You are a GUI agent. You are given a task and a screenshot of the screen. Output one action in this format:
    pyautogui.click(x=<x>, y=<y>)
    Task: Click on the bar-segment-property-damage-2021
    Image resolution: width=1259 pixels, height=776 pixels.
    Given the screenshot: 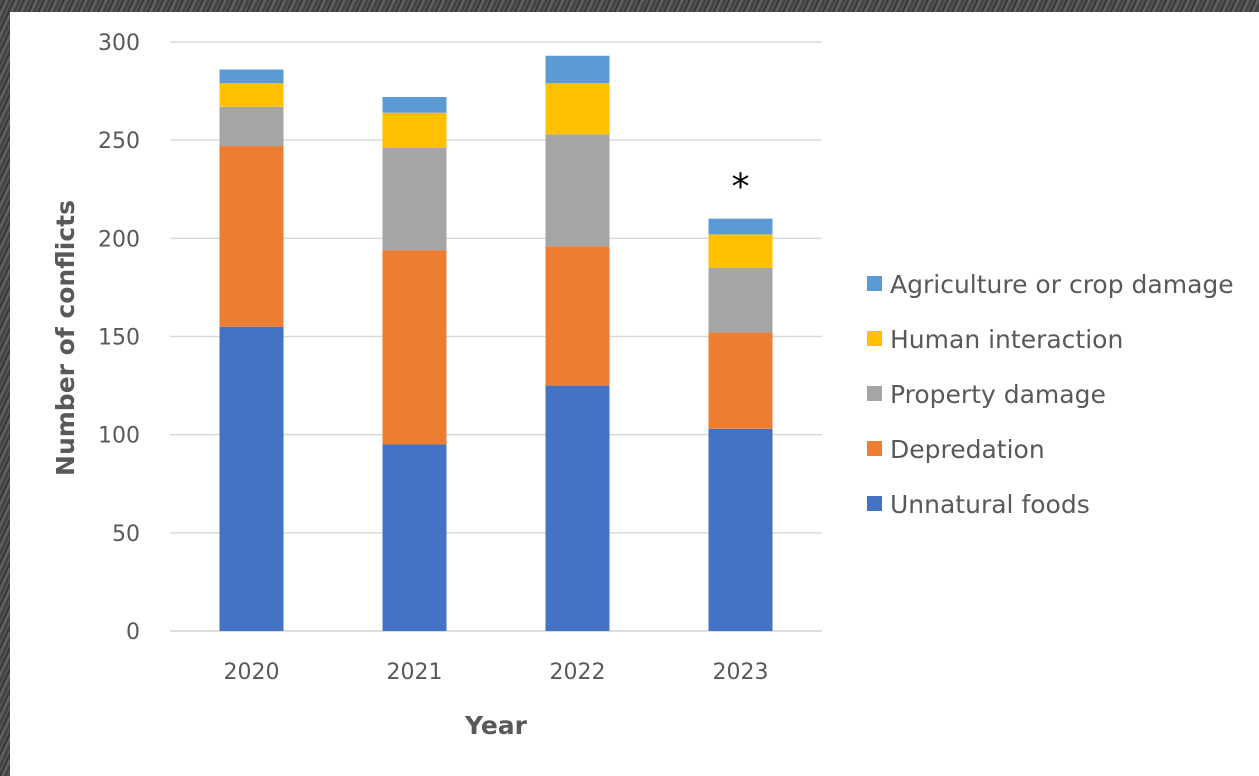 What is the action you would take?
    pyautogui.click(x=414, y=199)
    